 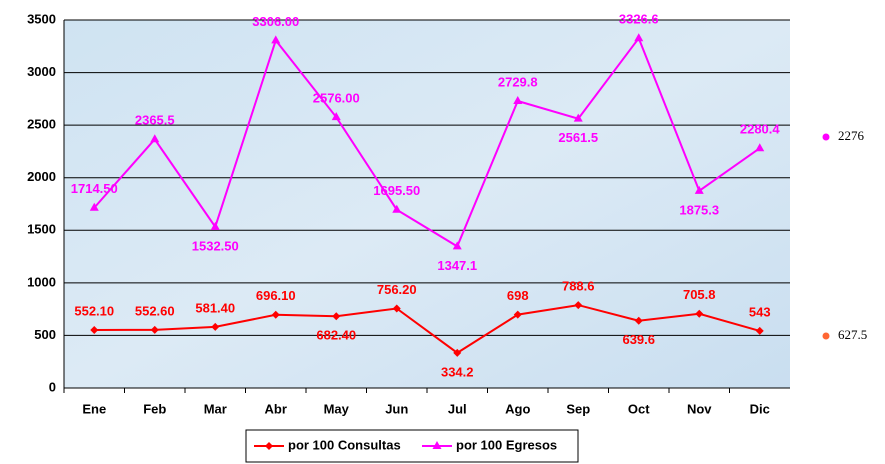 What do you see at coordinates (52, 386) in the screenshot?
I see `y-tick-label: 0` at bounding box center [52, 386].